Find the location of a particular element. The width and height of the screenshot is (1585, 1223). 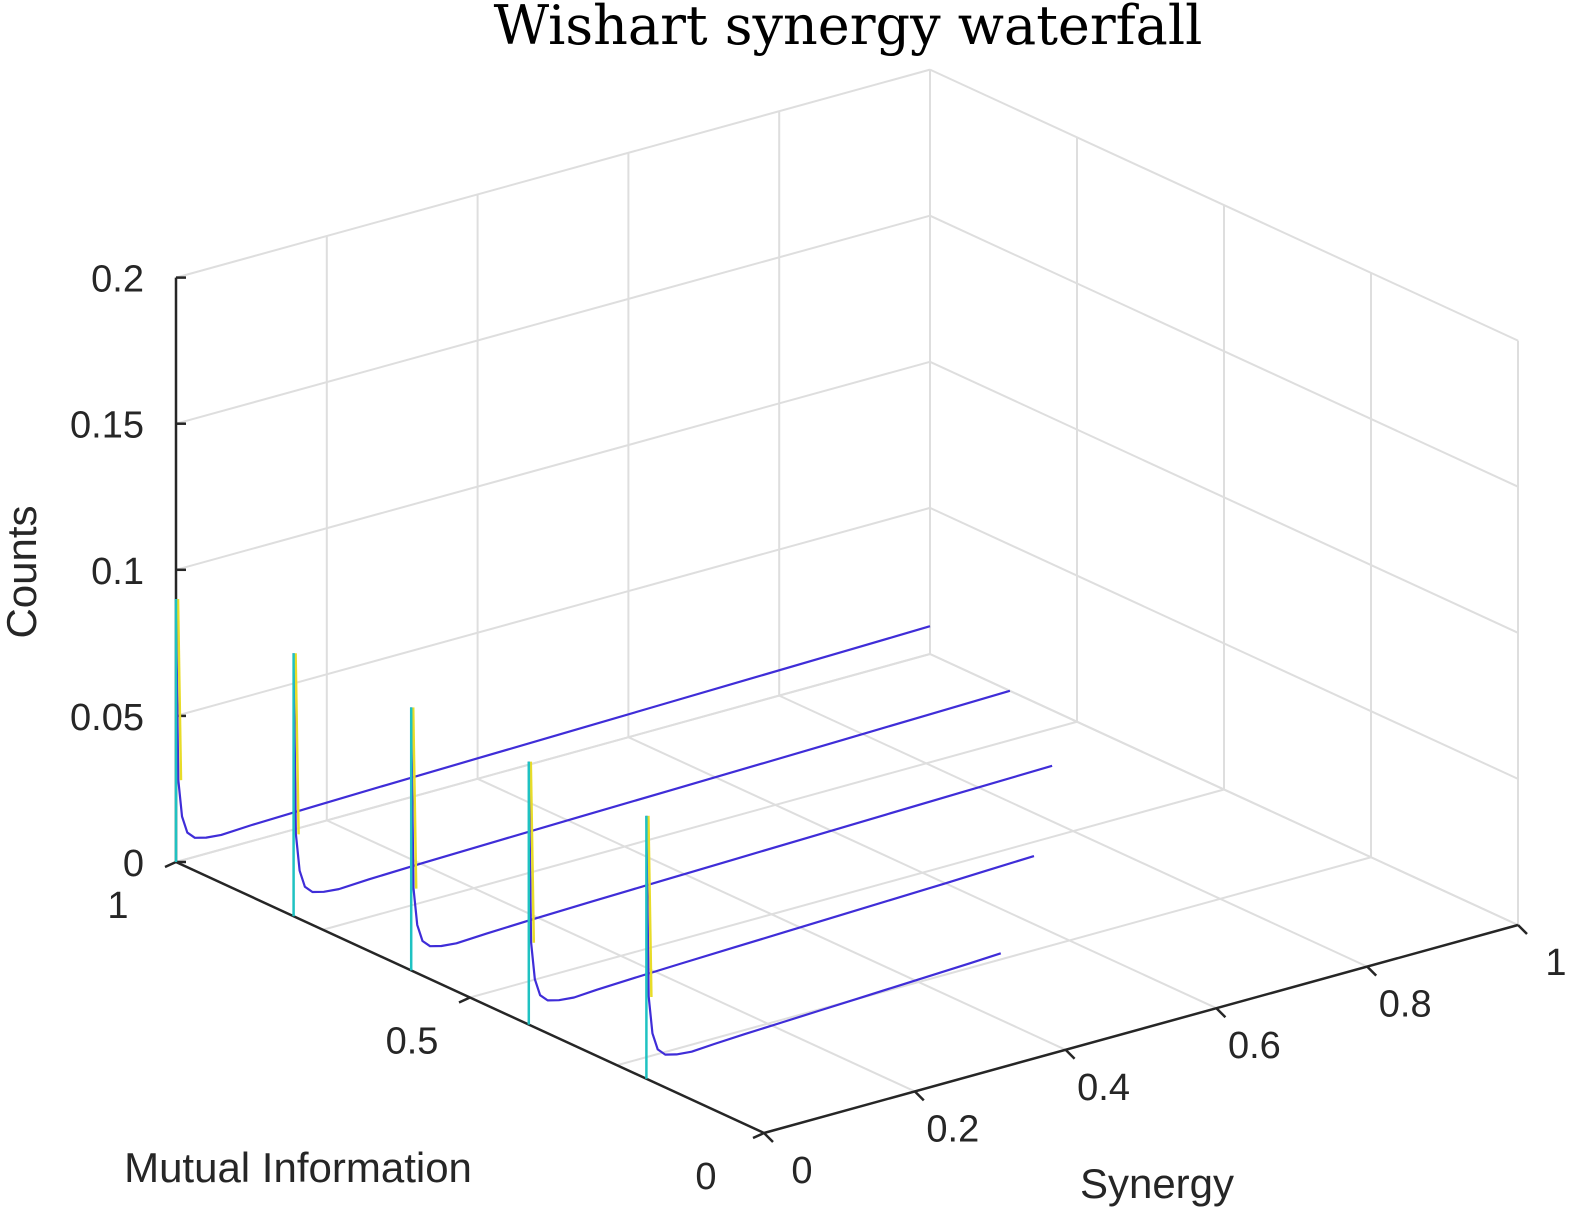

z-tick-label: 0.1 is located at coordinates (117, 572).